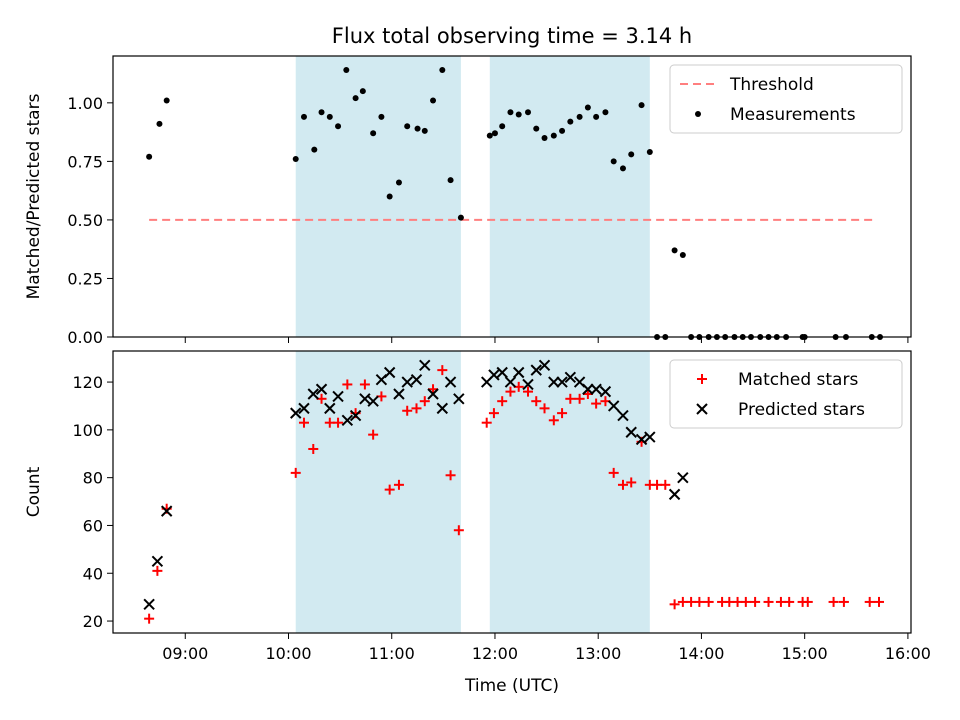  I want to click on x-tick-label-7: 16:00, so click(908, 653).